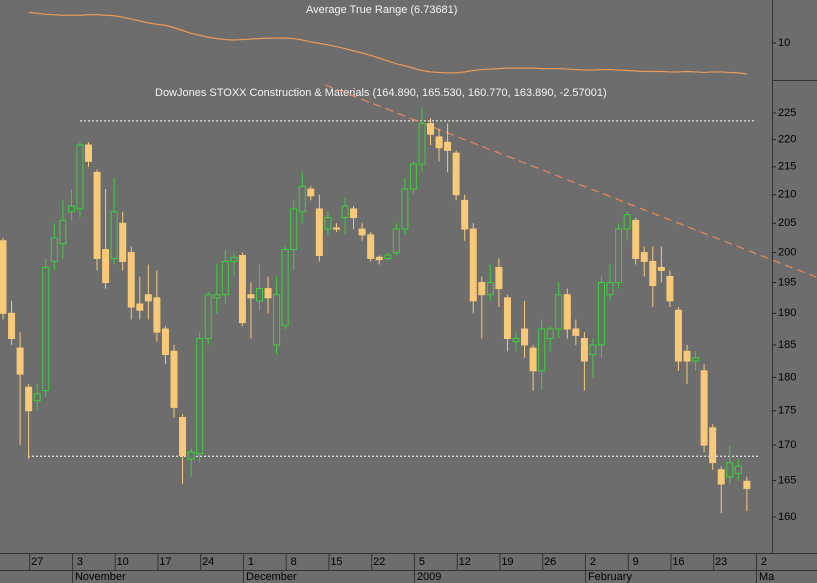 Image resolution: width=817 pixels, height=583 pixels. Describe the element at coordinates (787, 223) in the screenshot. I see `y-tick-label: 205` at that location.